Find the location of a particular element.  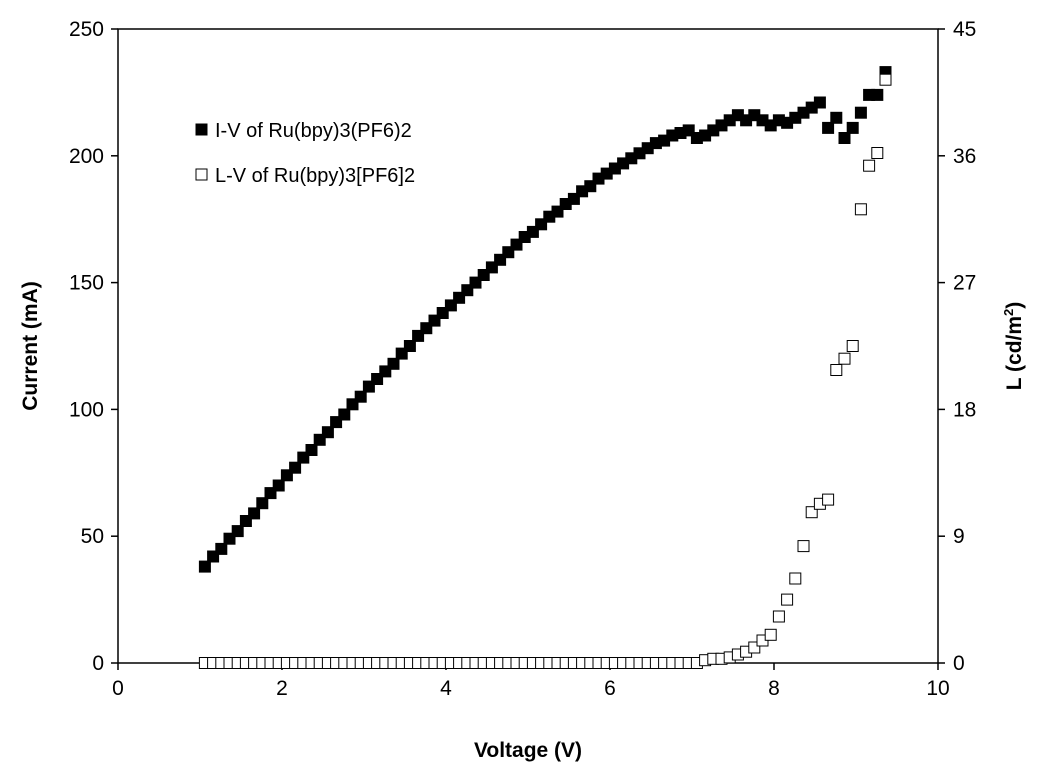

y-tick-label: 250 is located at coordinates (86, 29).